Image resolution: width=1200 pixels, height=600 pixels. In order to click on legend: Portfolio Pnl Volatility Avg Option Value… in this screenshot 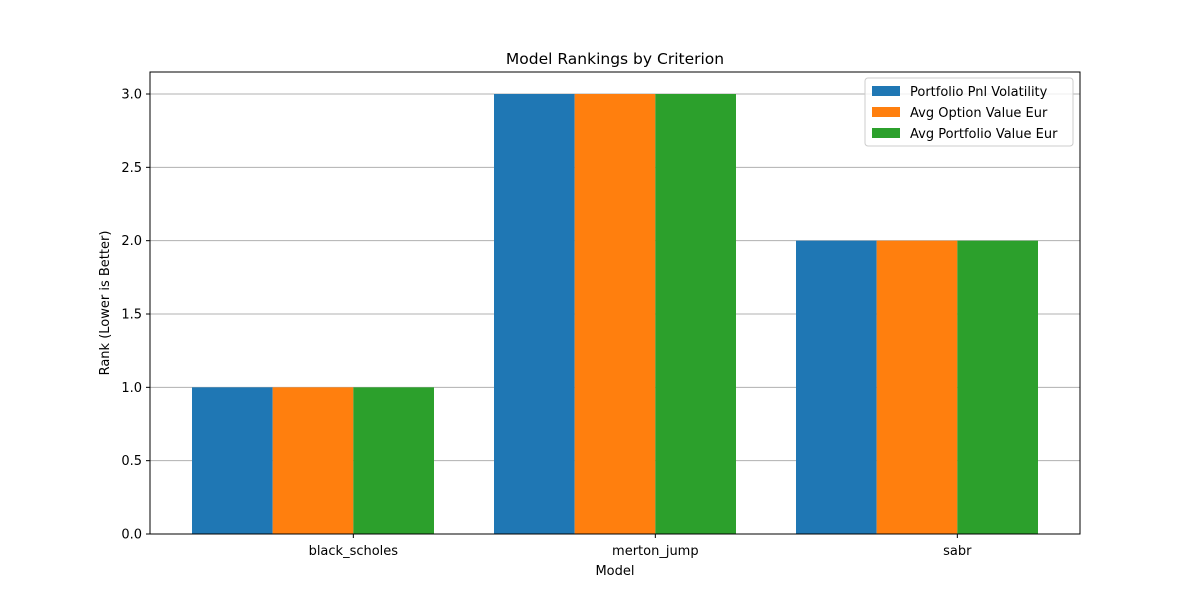, I will do `click(969, 112)`.